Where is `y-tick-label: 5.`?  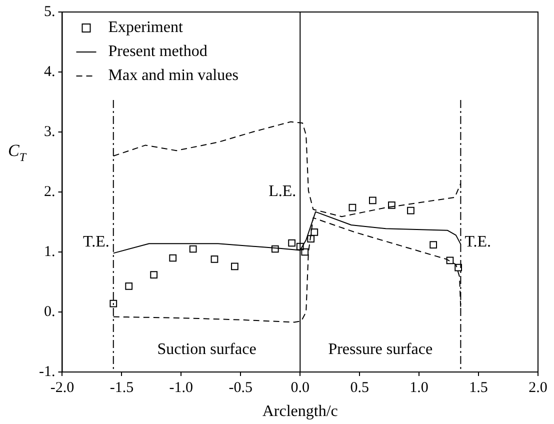 y-tick-label: 5. is located at coordinates (50, 12).